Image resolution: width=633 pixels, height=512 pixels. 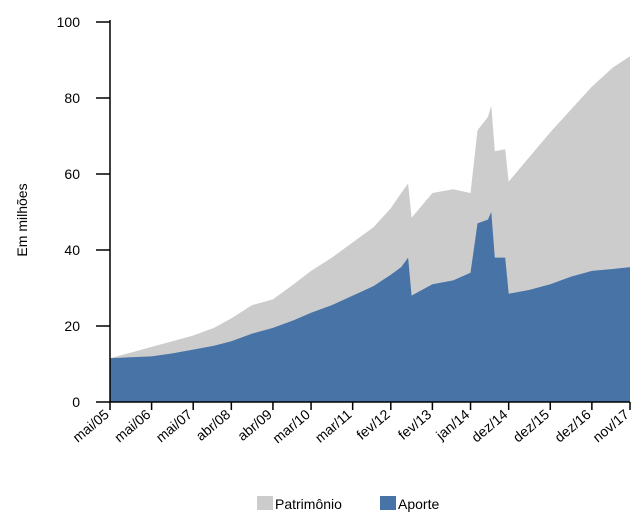 I want to click on legend-label: Aporte, so click(x=418, y=504).